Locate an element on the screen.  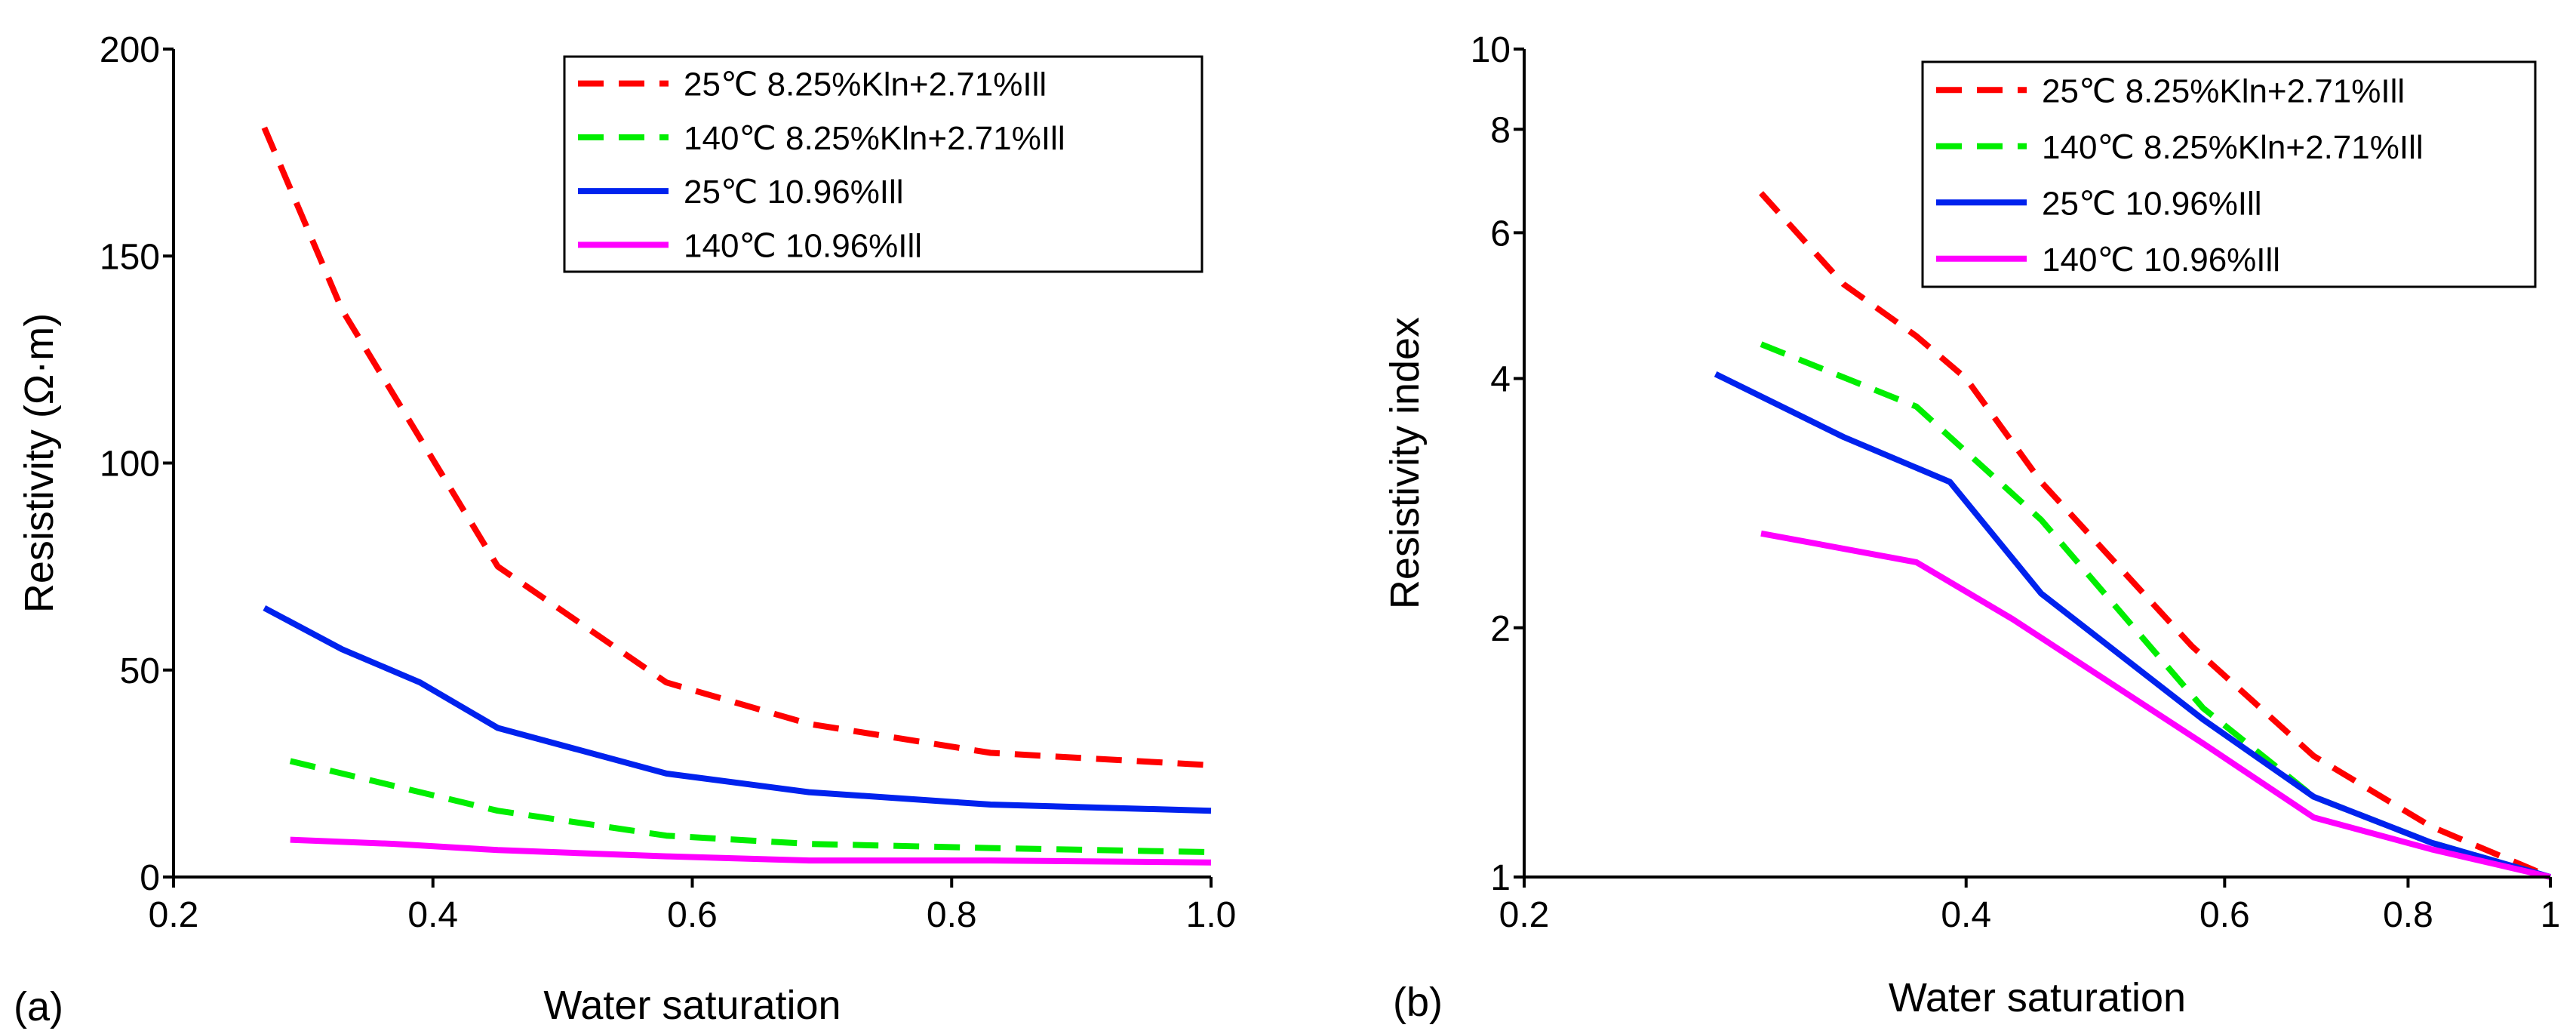
x-tick-label: 1.0 is located at coordinates (1211, 915).